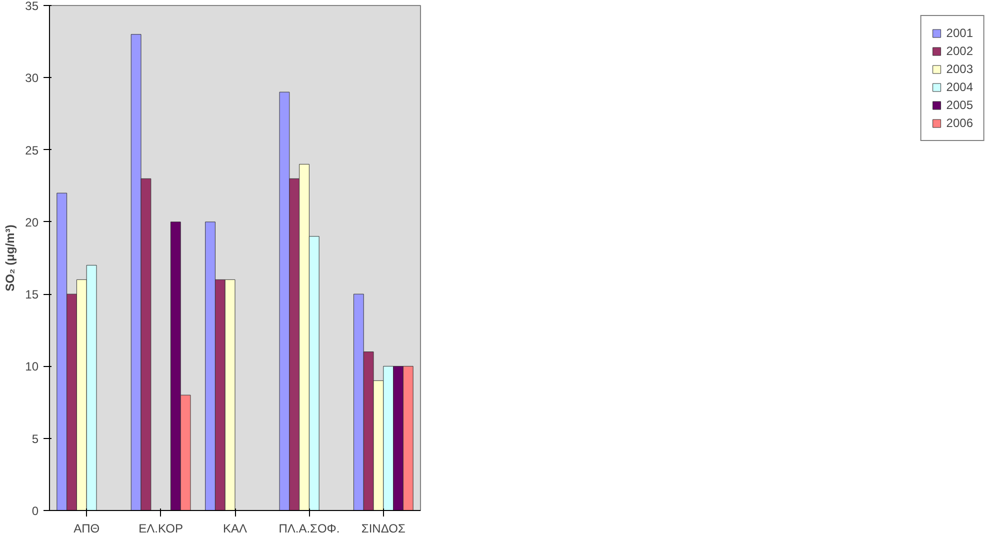 The height and width of the screenshot is (538, 994). What do you see at coordinates (32, 78) in the screenshot?
I see `y-tick-label: 30` at bounding box center [32, 78].